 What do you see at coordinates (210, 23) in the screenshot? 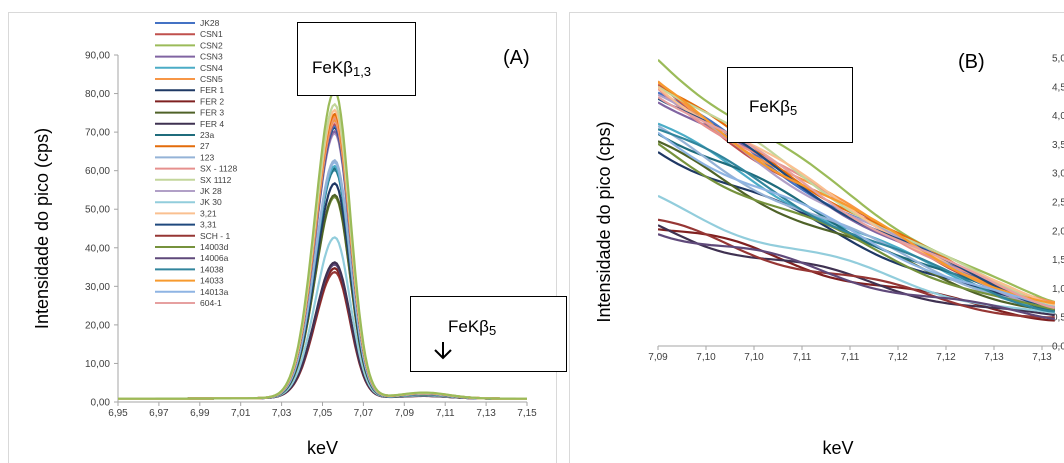
I see `legend-label: JK28` at bounding box center [210, 23].